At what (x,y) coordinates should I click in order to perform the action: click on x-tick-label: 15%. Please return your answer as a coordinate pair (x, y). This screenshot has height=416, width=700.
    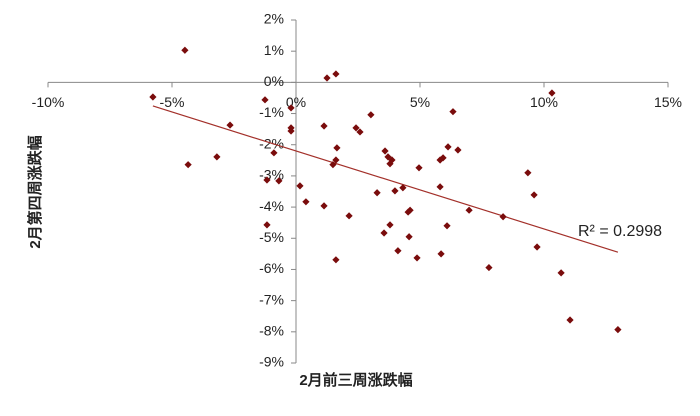
    Looking at the image, I should click on (668, 102).